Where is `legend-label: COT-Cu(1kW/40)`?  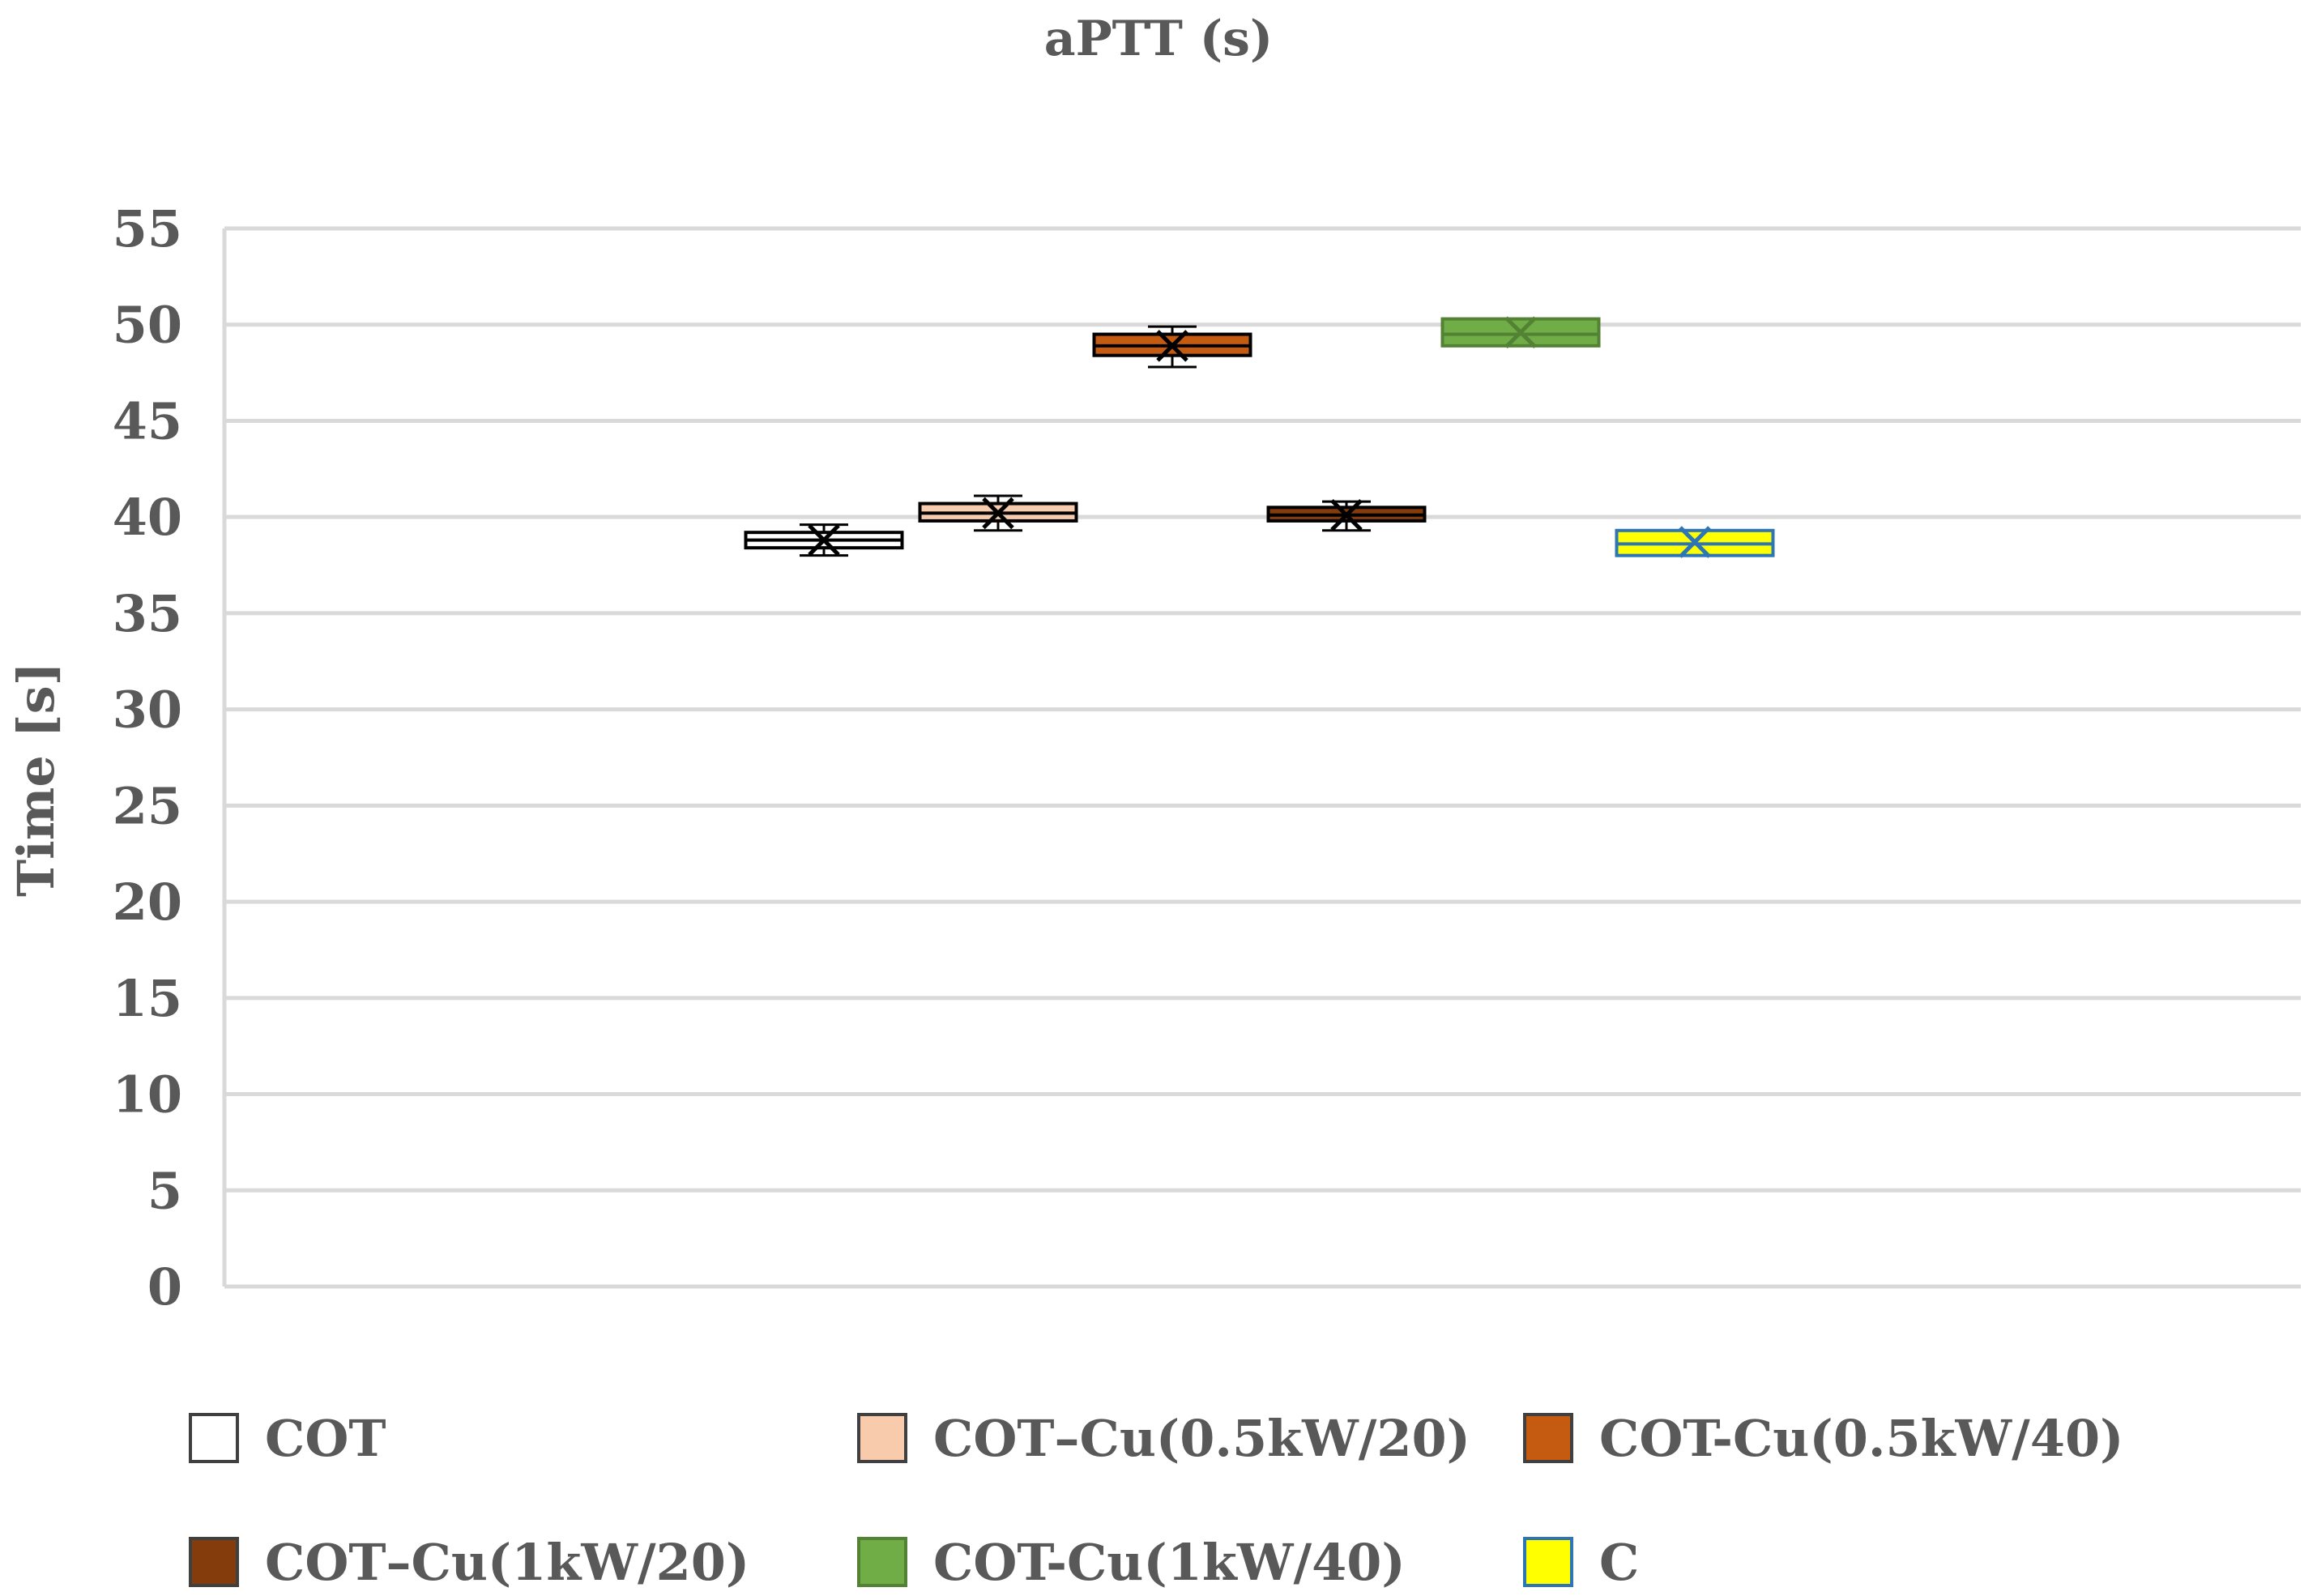 legend-label: COT-Cu(1kW/40) is located at coordinates (1169, 1562).